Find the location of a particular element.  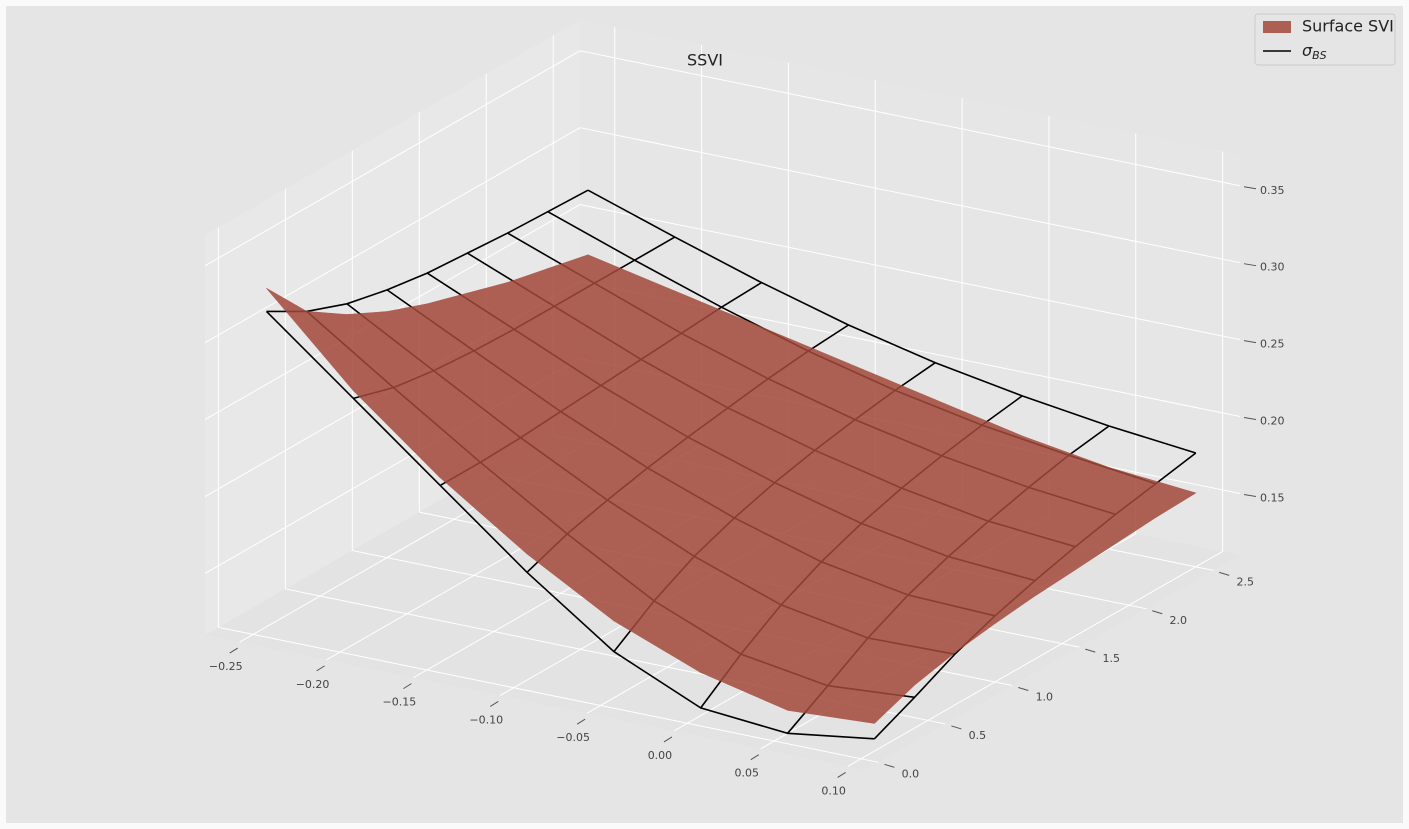

legend-swatch is located at coordinates (1277, 27).